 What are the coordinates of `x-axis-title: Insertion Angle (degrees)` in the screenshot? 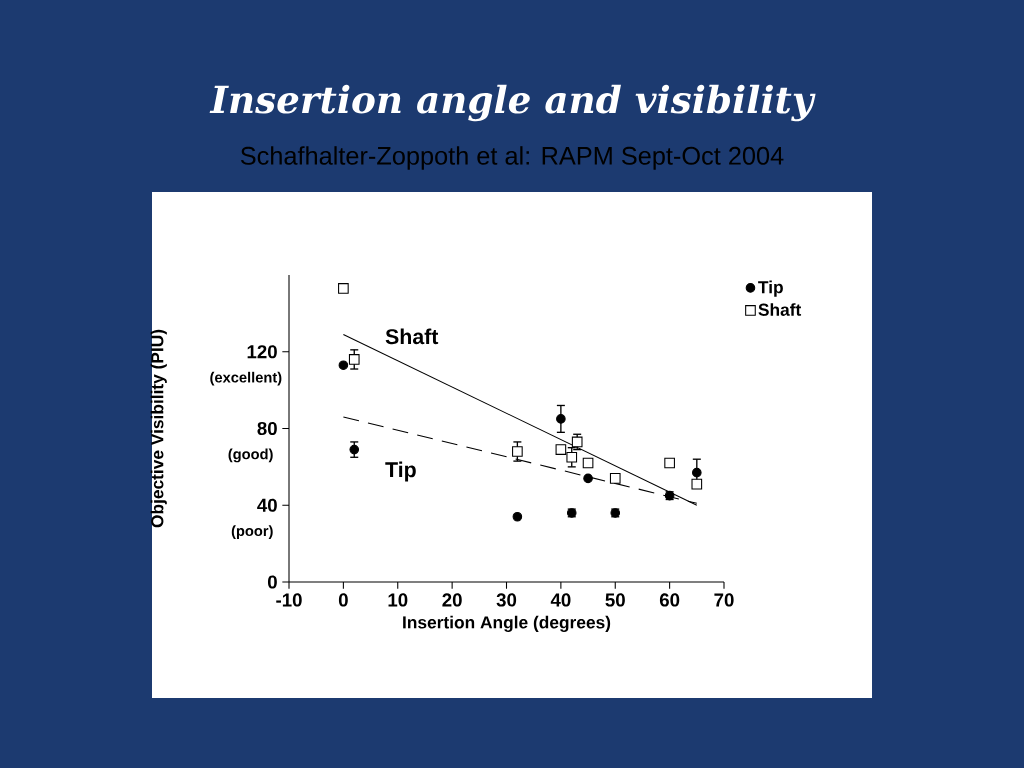 It's located at (507, 624).